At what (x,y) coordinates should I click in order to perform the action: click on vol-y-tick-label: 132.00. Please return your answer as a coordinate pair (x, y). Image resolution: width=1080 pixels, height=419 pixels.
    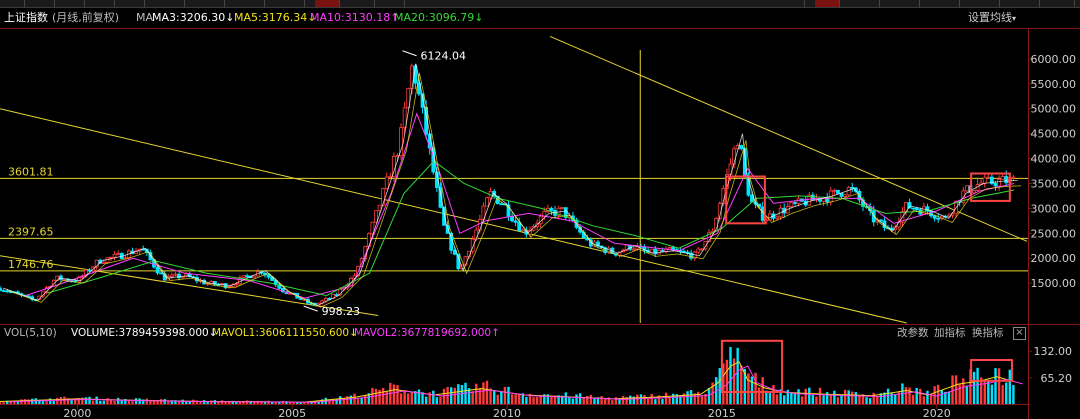
    Looking at the image, I should click on (1053, 351).